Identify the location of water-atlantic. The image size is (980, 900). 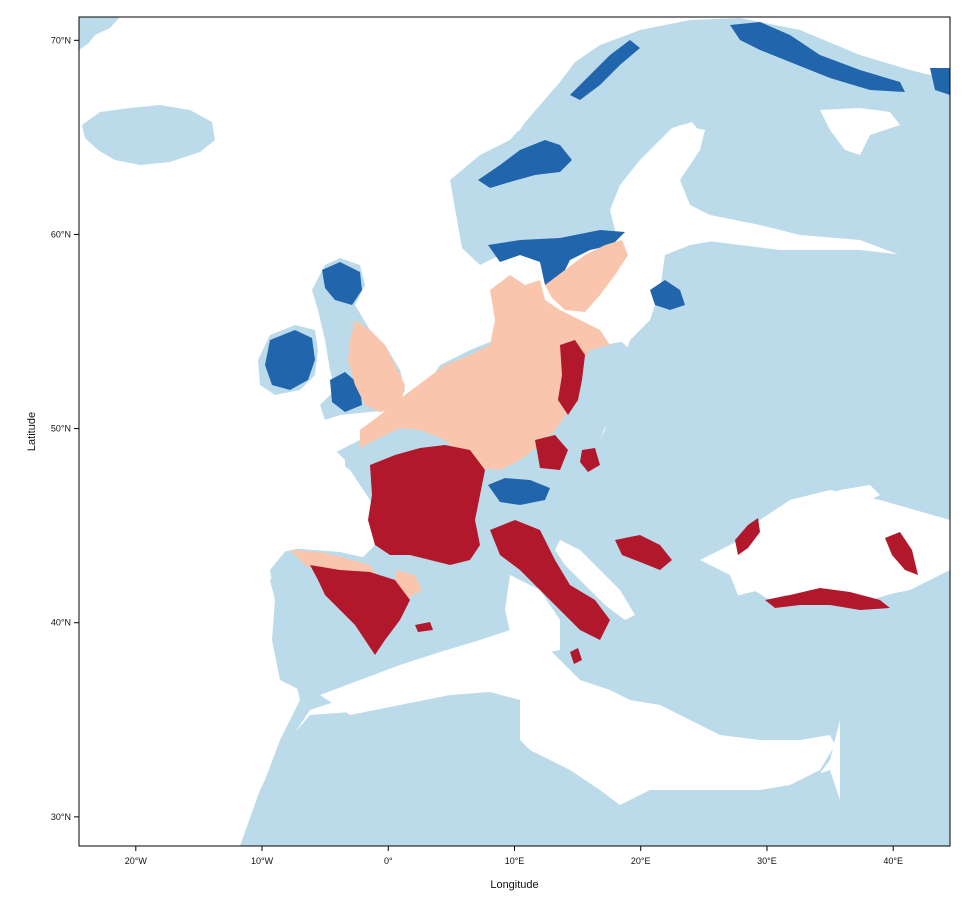
(172, 508).